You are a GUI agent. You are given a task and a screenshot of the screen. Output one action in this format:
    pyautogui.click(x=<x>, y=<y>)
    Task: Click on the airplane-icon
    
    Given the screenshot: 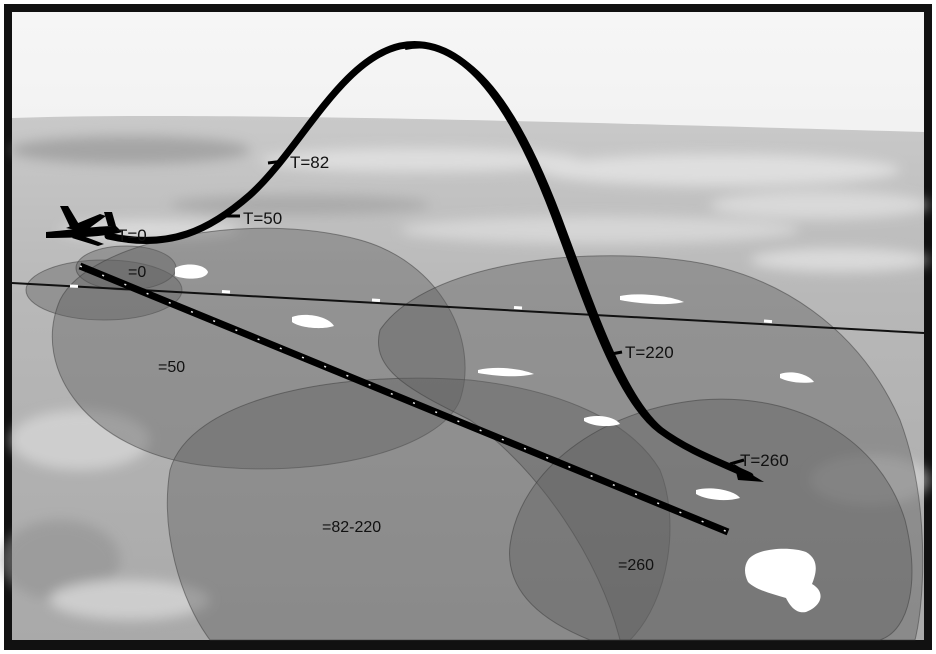 What is the action you would take?
    pyautogui.click(x=84, y=226)
    